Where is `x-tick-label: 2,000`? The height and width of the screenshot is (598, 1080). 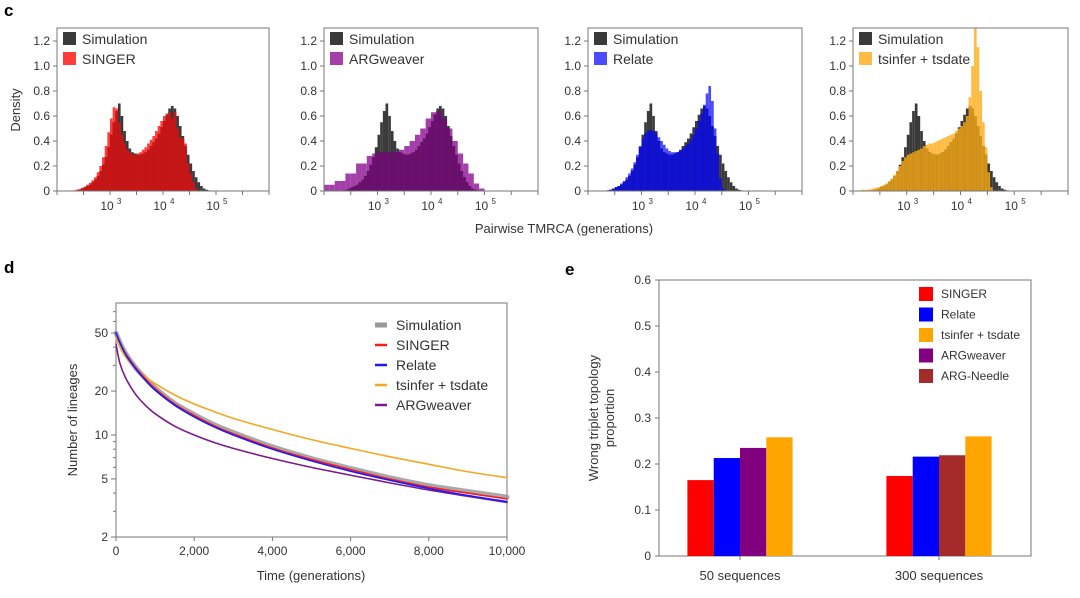 x-tick-label: 2,000 is located at coordinates (194, 551).